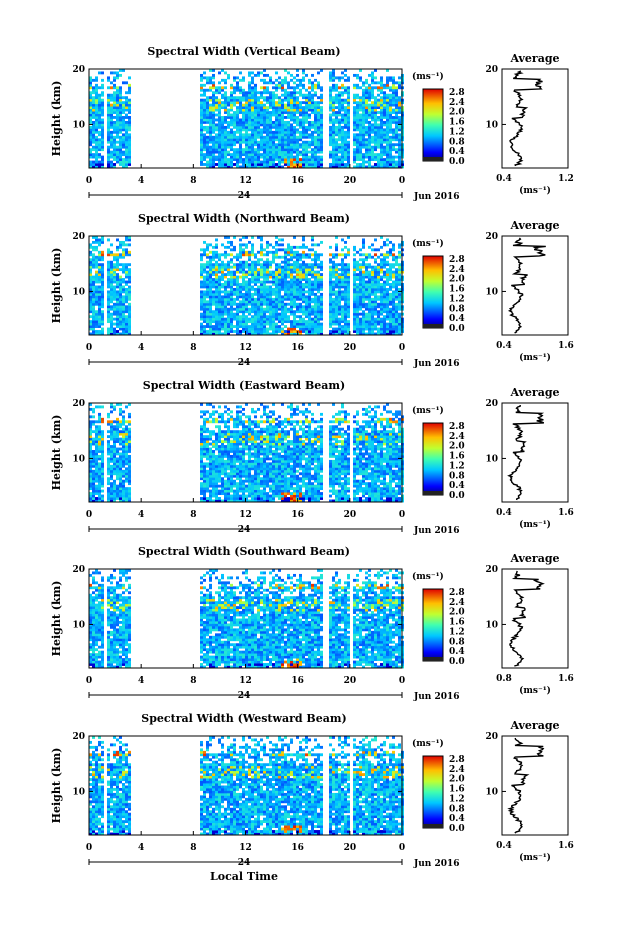  I want to click on panel-title: Spectral Width (Westward Beam), so click(243, 718).